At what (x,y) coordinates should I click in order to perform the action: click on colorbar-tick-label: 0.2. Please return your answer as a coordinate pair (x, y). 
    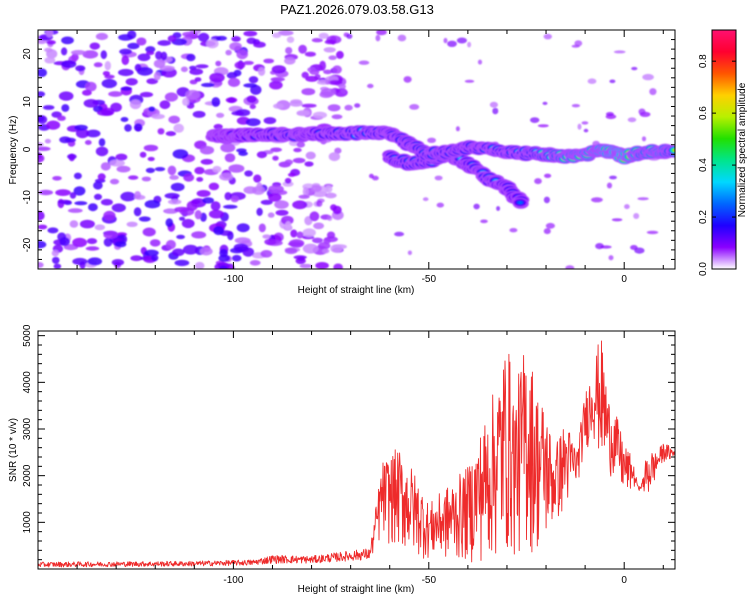
    Looking at the image, I should click on (703, 217).